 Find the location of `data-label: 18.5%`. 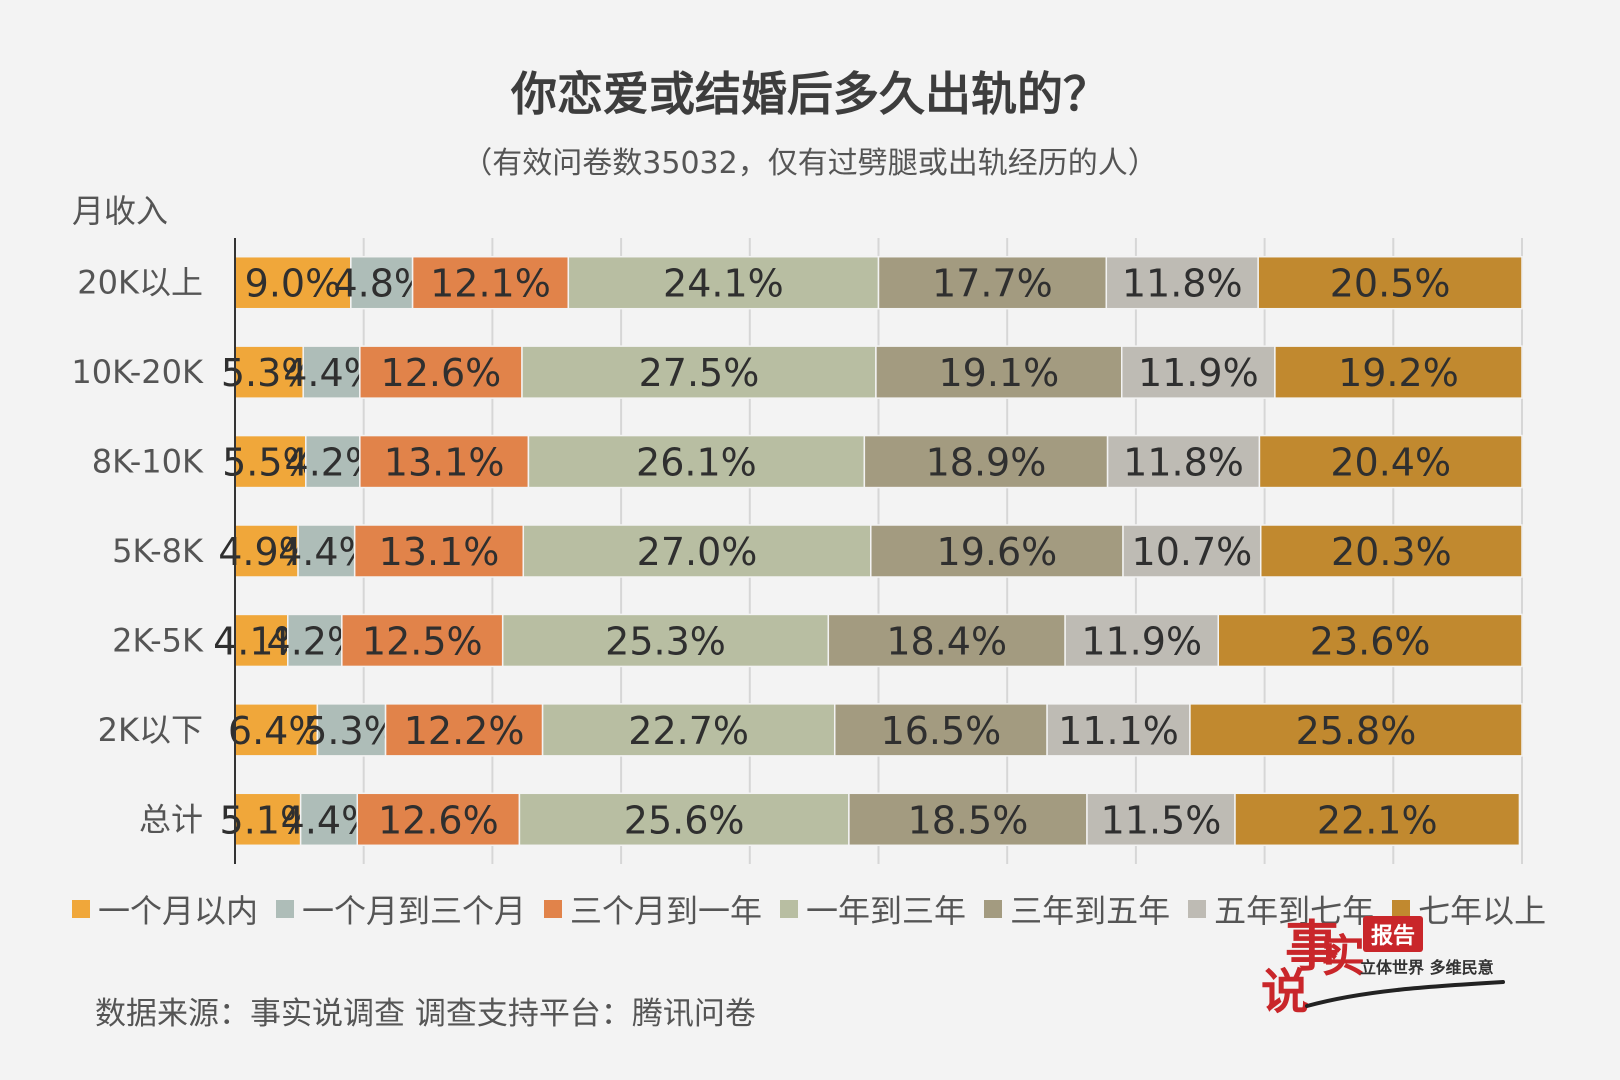

data-label: 18.5% is located at coordinates (968, 820).